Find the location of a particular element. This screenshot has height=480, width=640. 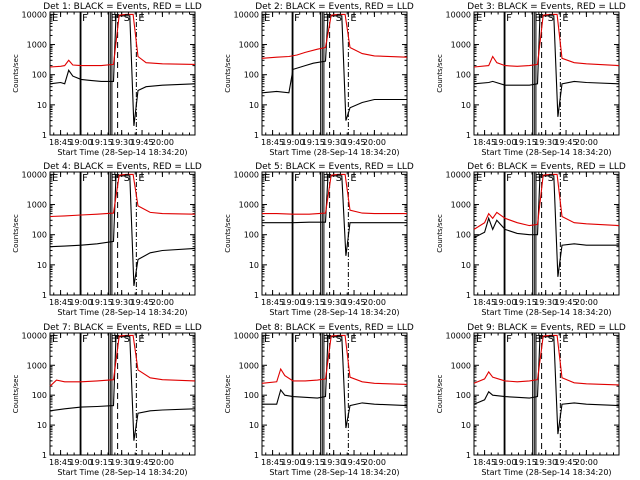

plot-title: Det 6: BLACK = Events, RED = LLD is located at coordinates (546, 167).